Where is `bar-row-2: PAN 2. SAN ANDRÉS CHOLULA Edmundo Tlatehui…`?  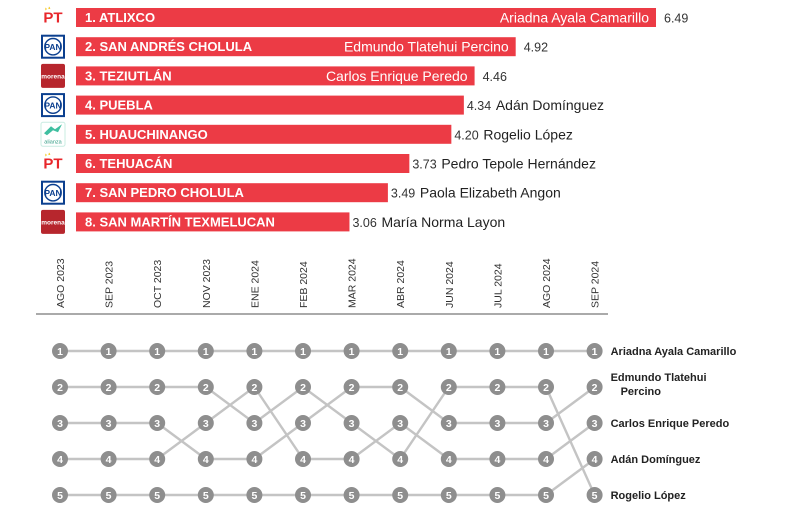
bar-row-2: PAN 2. SAN ANDRÉS CHOLULA Edmundo Tlatehui… is located at coordinates (294, 46).